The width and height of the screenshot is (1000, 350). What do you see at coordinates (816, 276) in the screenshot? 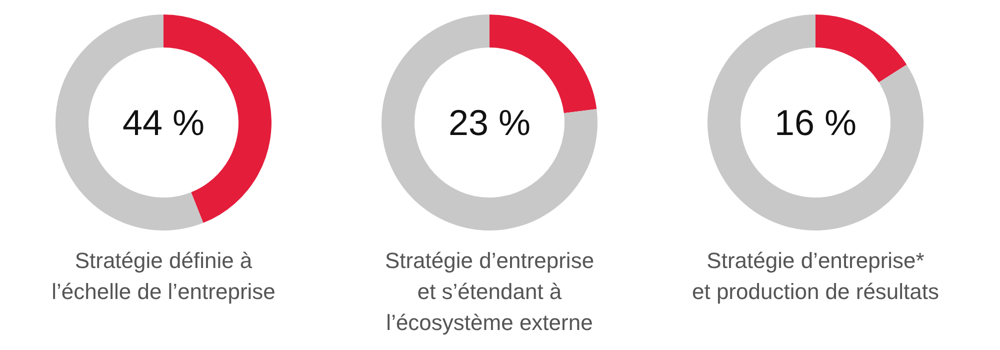
I see `text: Stratégie d’entreprise* et production de résultats` at bounding box center [816, 276].